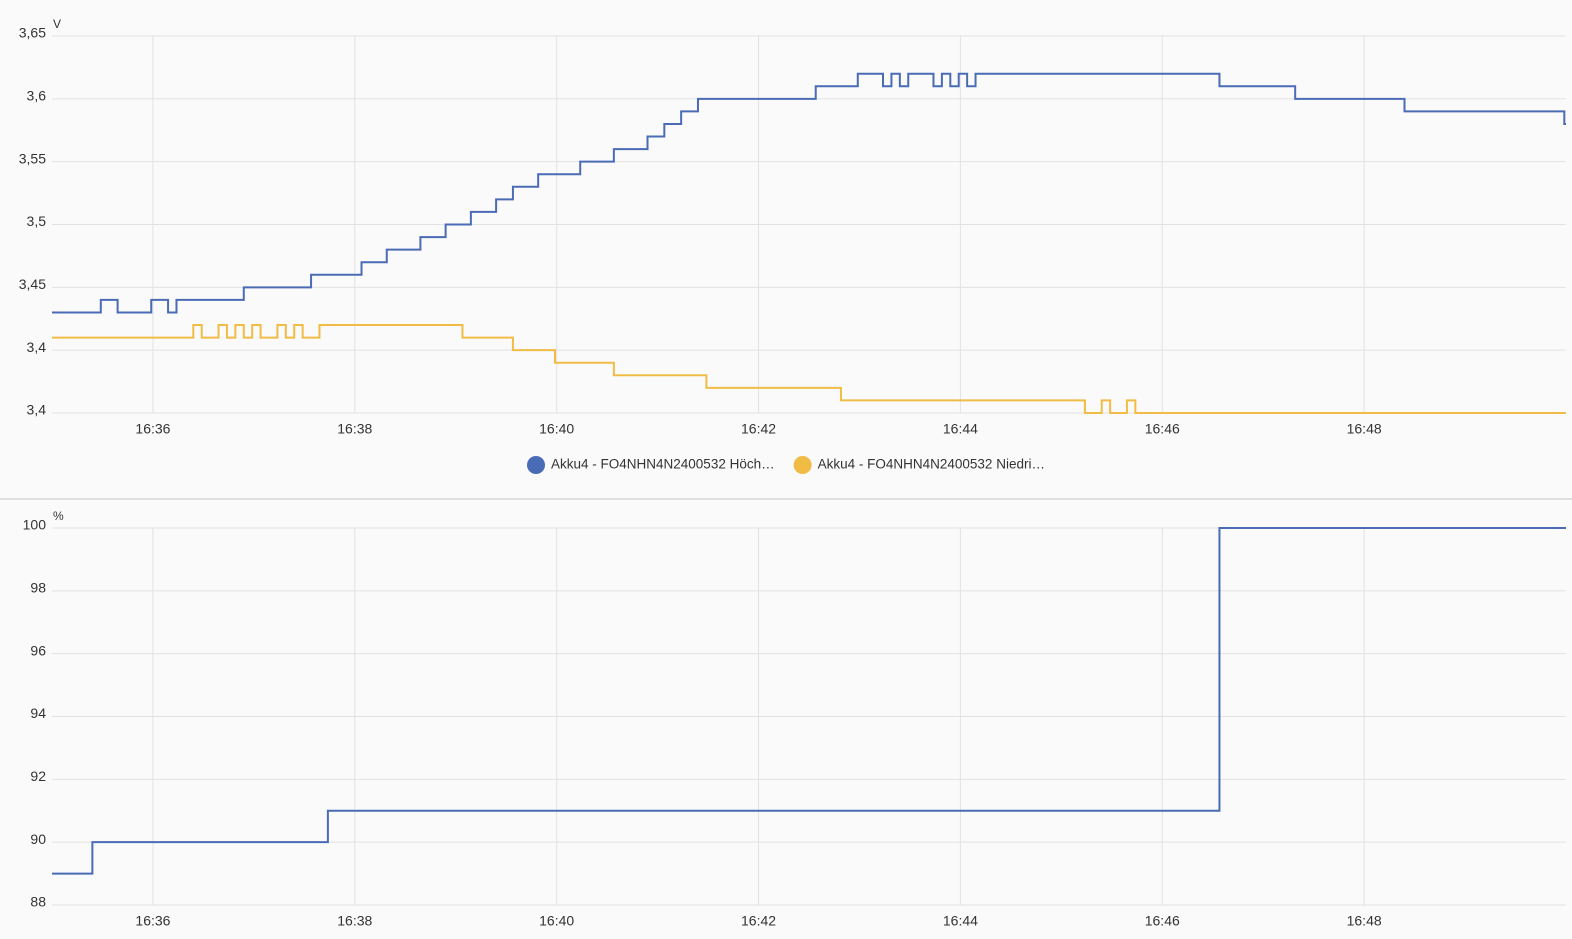  I want to click on y-tick-label: 98, so click(38, 588).